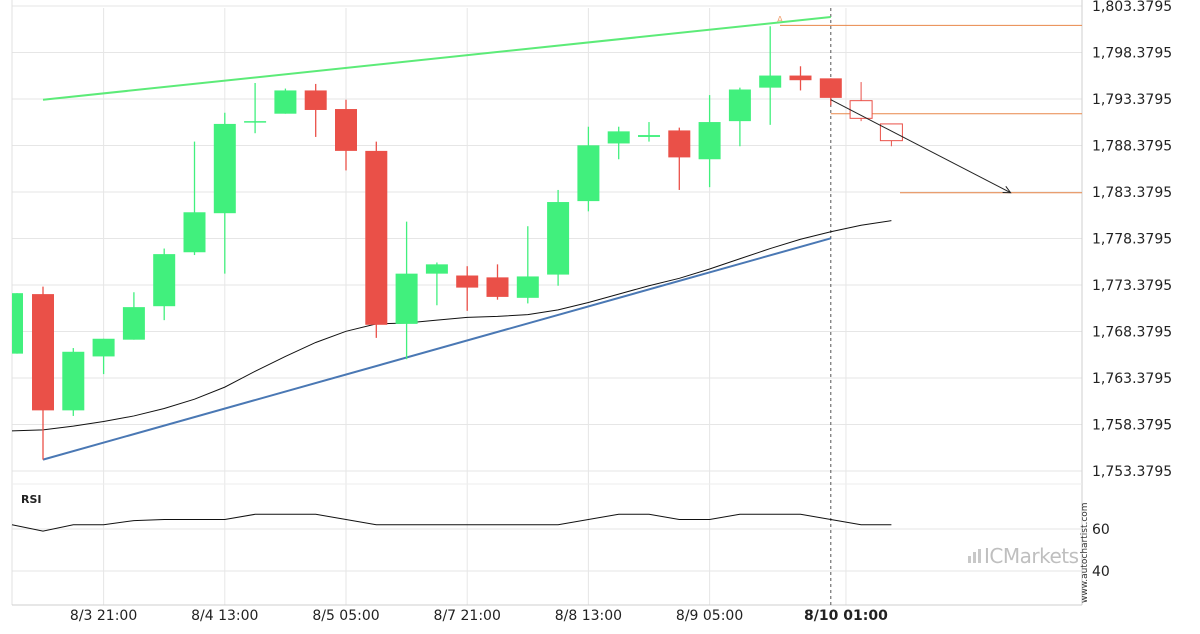  What do you see at coordinates (1101, 530) in the screenshot?
I see `rsi-y-tick-label: 60` at bounding box center [1101, 530].